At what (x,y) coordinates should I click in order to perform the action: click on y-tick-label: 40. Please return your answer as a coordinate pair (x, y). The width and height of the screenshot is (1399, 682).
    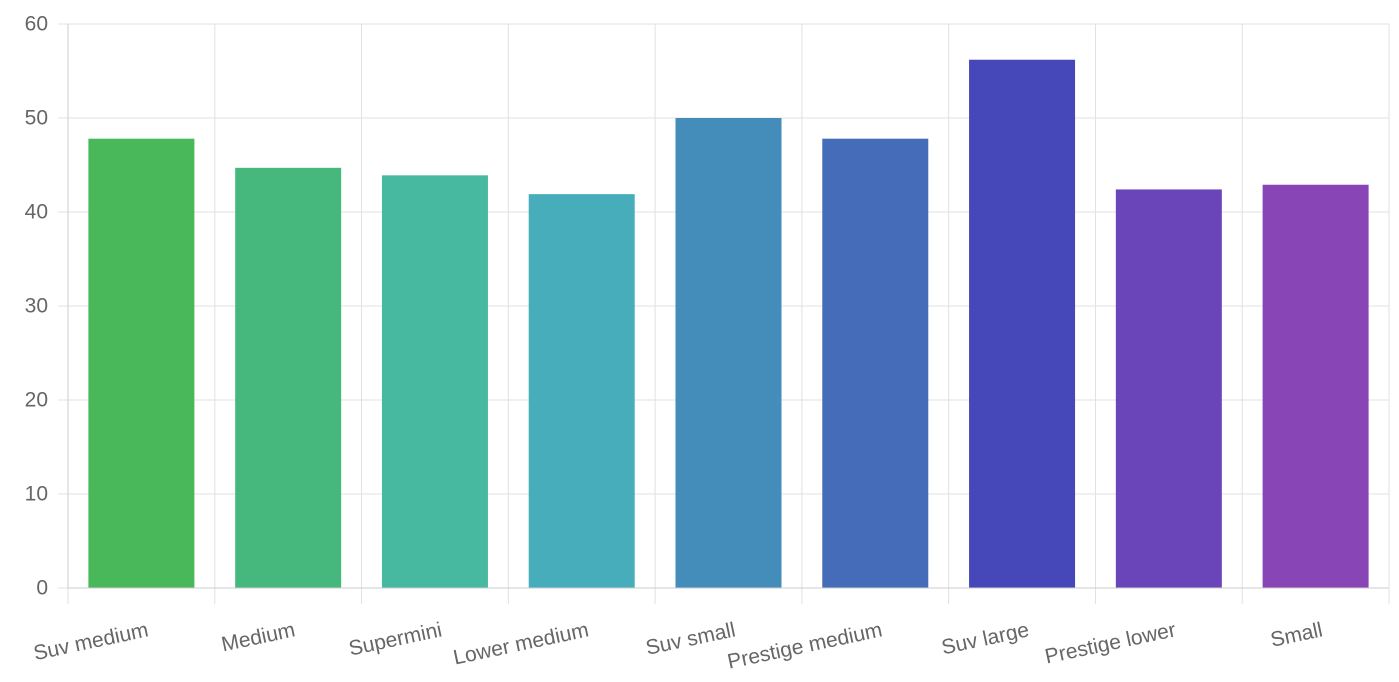
    Looking at the image, I should click on (36, 212).